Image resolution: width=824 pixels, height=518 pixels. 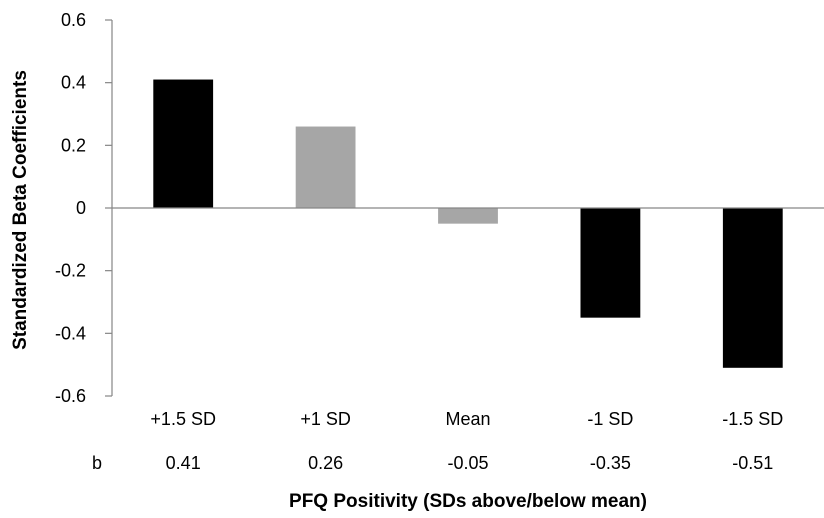 I want to click on b-value-label: 0.41, so click(x=183, y=463).